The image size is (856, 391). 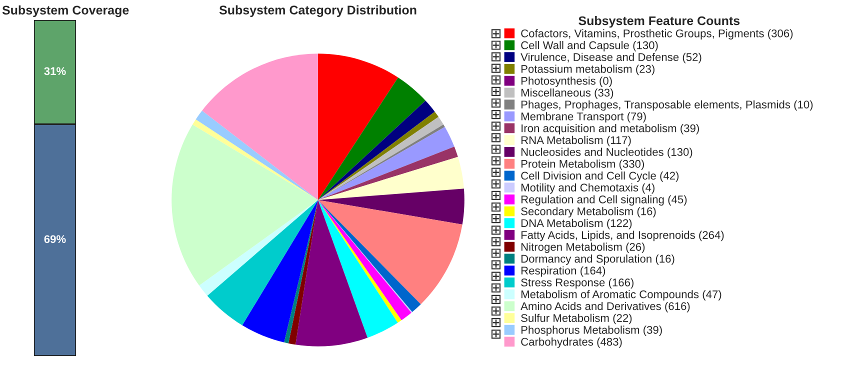 I want to click on legend-title: Subsystem Feature Counts, so click(x=659, y=22).